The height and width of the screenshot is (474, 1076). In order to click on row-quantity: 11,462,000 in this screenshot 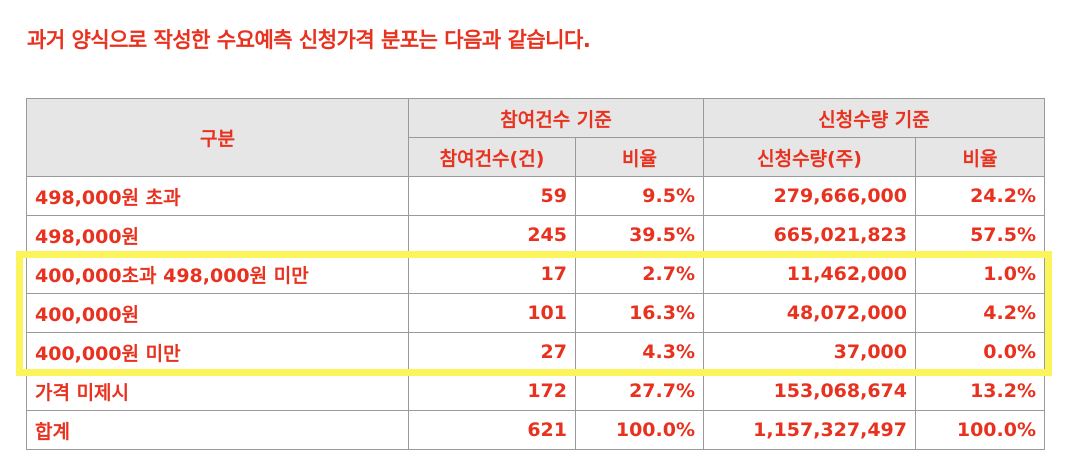, I will do `click(809, 274)`.